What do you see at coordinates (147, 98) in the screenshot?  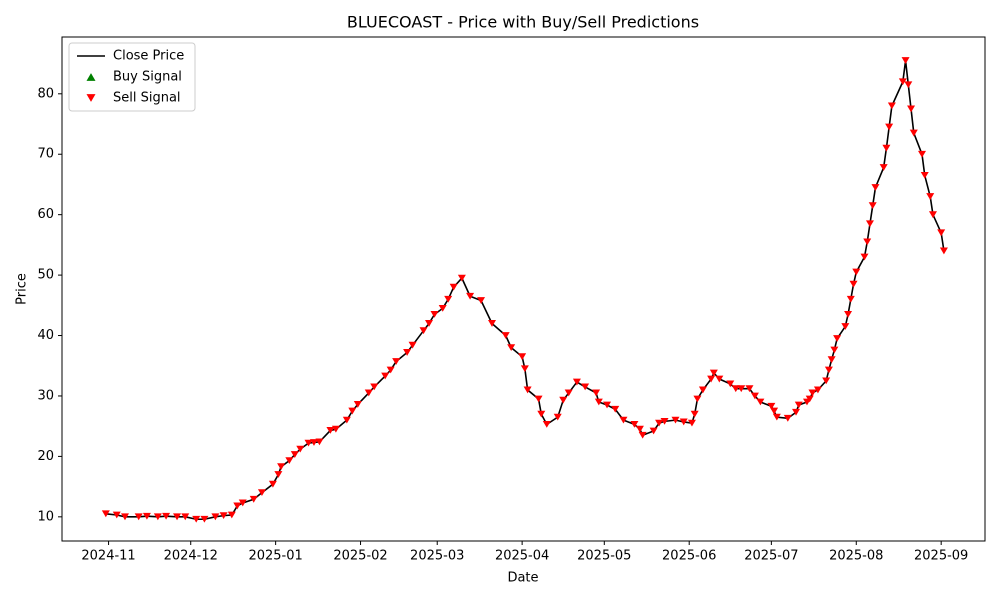 I see `legend-label: Sell Signal` at bounding box center [147, 98].